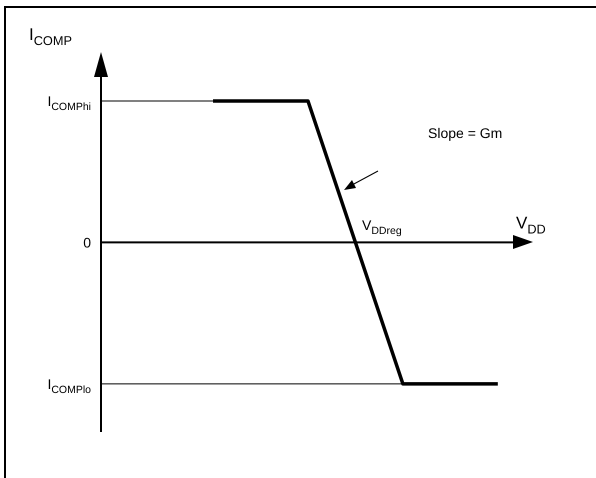  I want to click on ref-line-label: 0, so click(87, 242).